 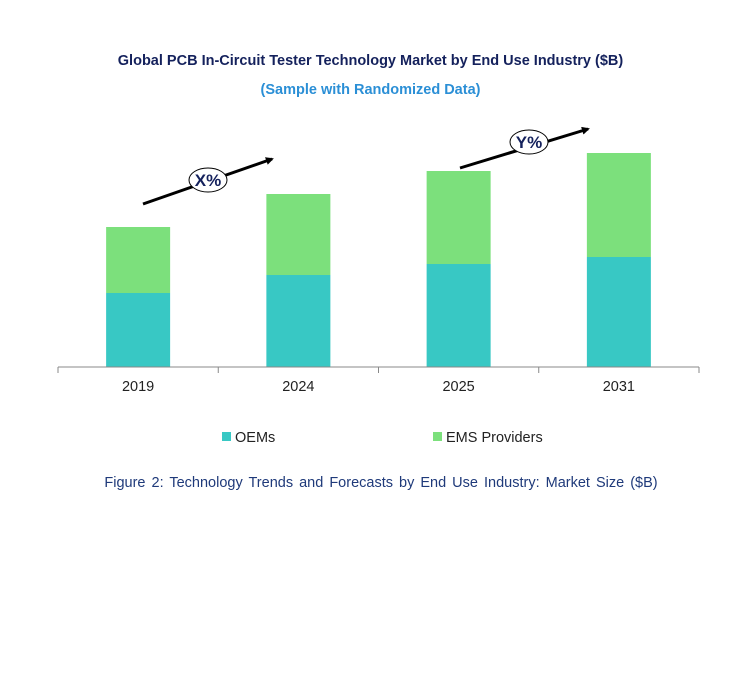 What do you see at coordinates (255, 438) in the screenshot?
I see `legend-label: OEMs` at bounding box center [255, 438].